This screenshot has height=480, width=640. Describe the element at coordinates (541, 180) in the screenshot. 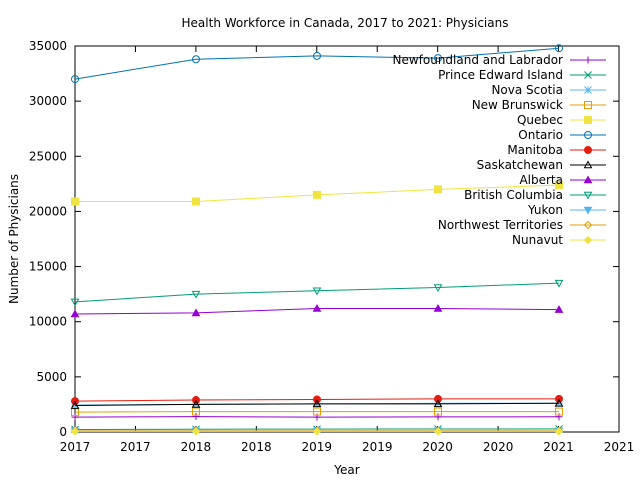

I see `legend-label: Alberta` at that location.